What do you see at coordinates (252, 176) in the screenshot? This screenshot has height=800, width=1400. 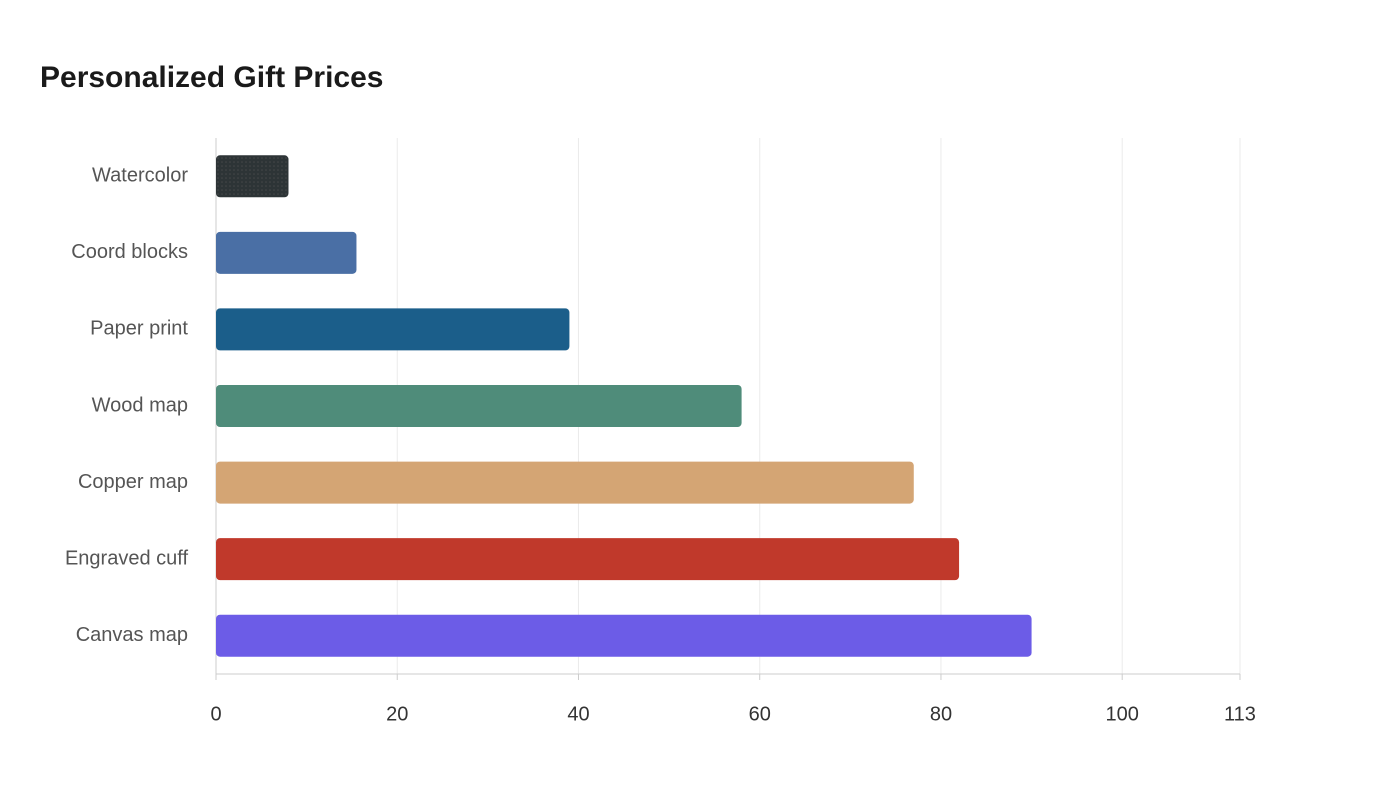 I see `bar-pattern` at bounding box center [252, 176].